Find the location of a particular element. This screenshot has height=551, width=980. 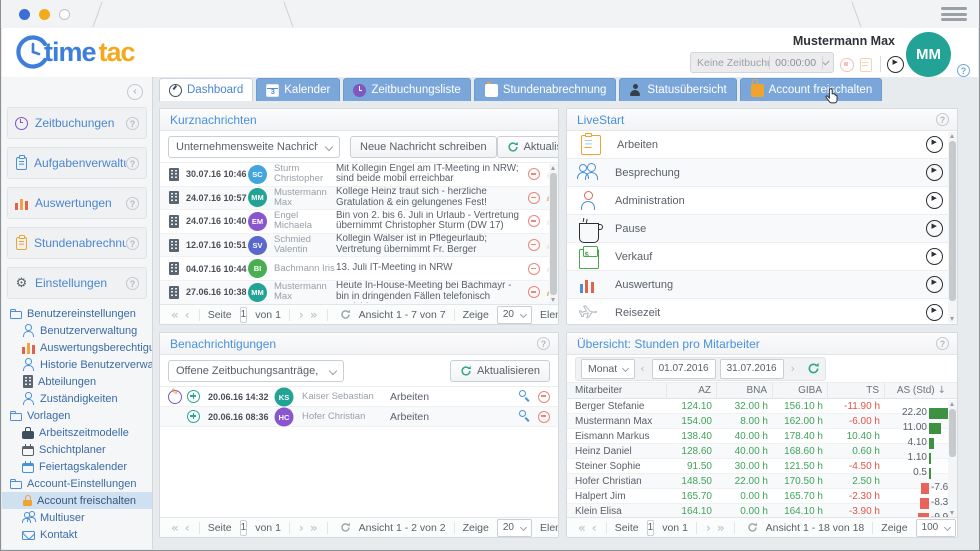

tab-dashboard: Dashboard is located at coordinates (206, 89).